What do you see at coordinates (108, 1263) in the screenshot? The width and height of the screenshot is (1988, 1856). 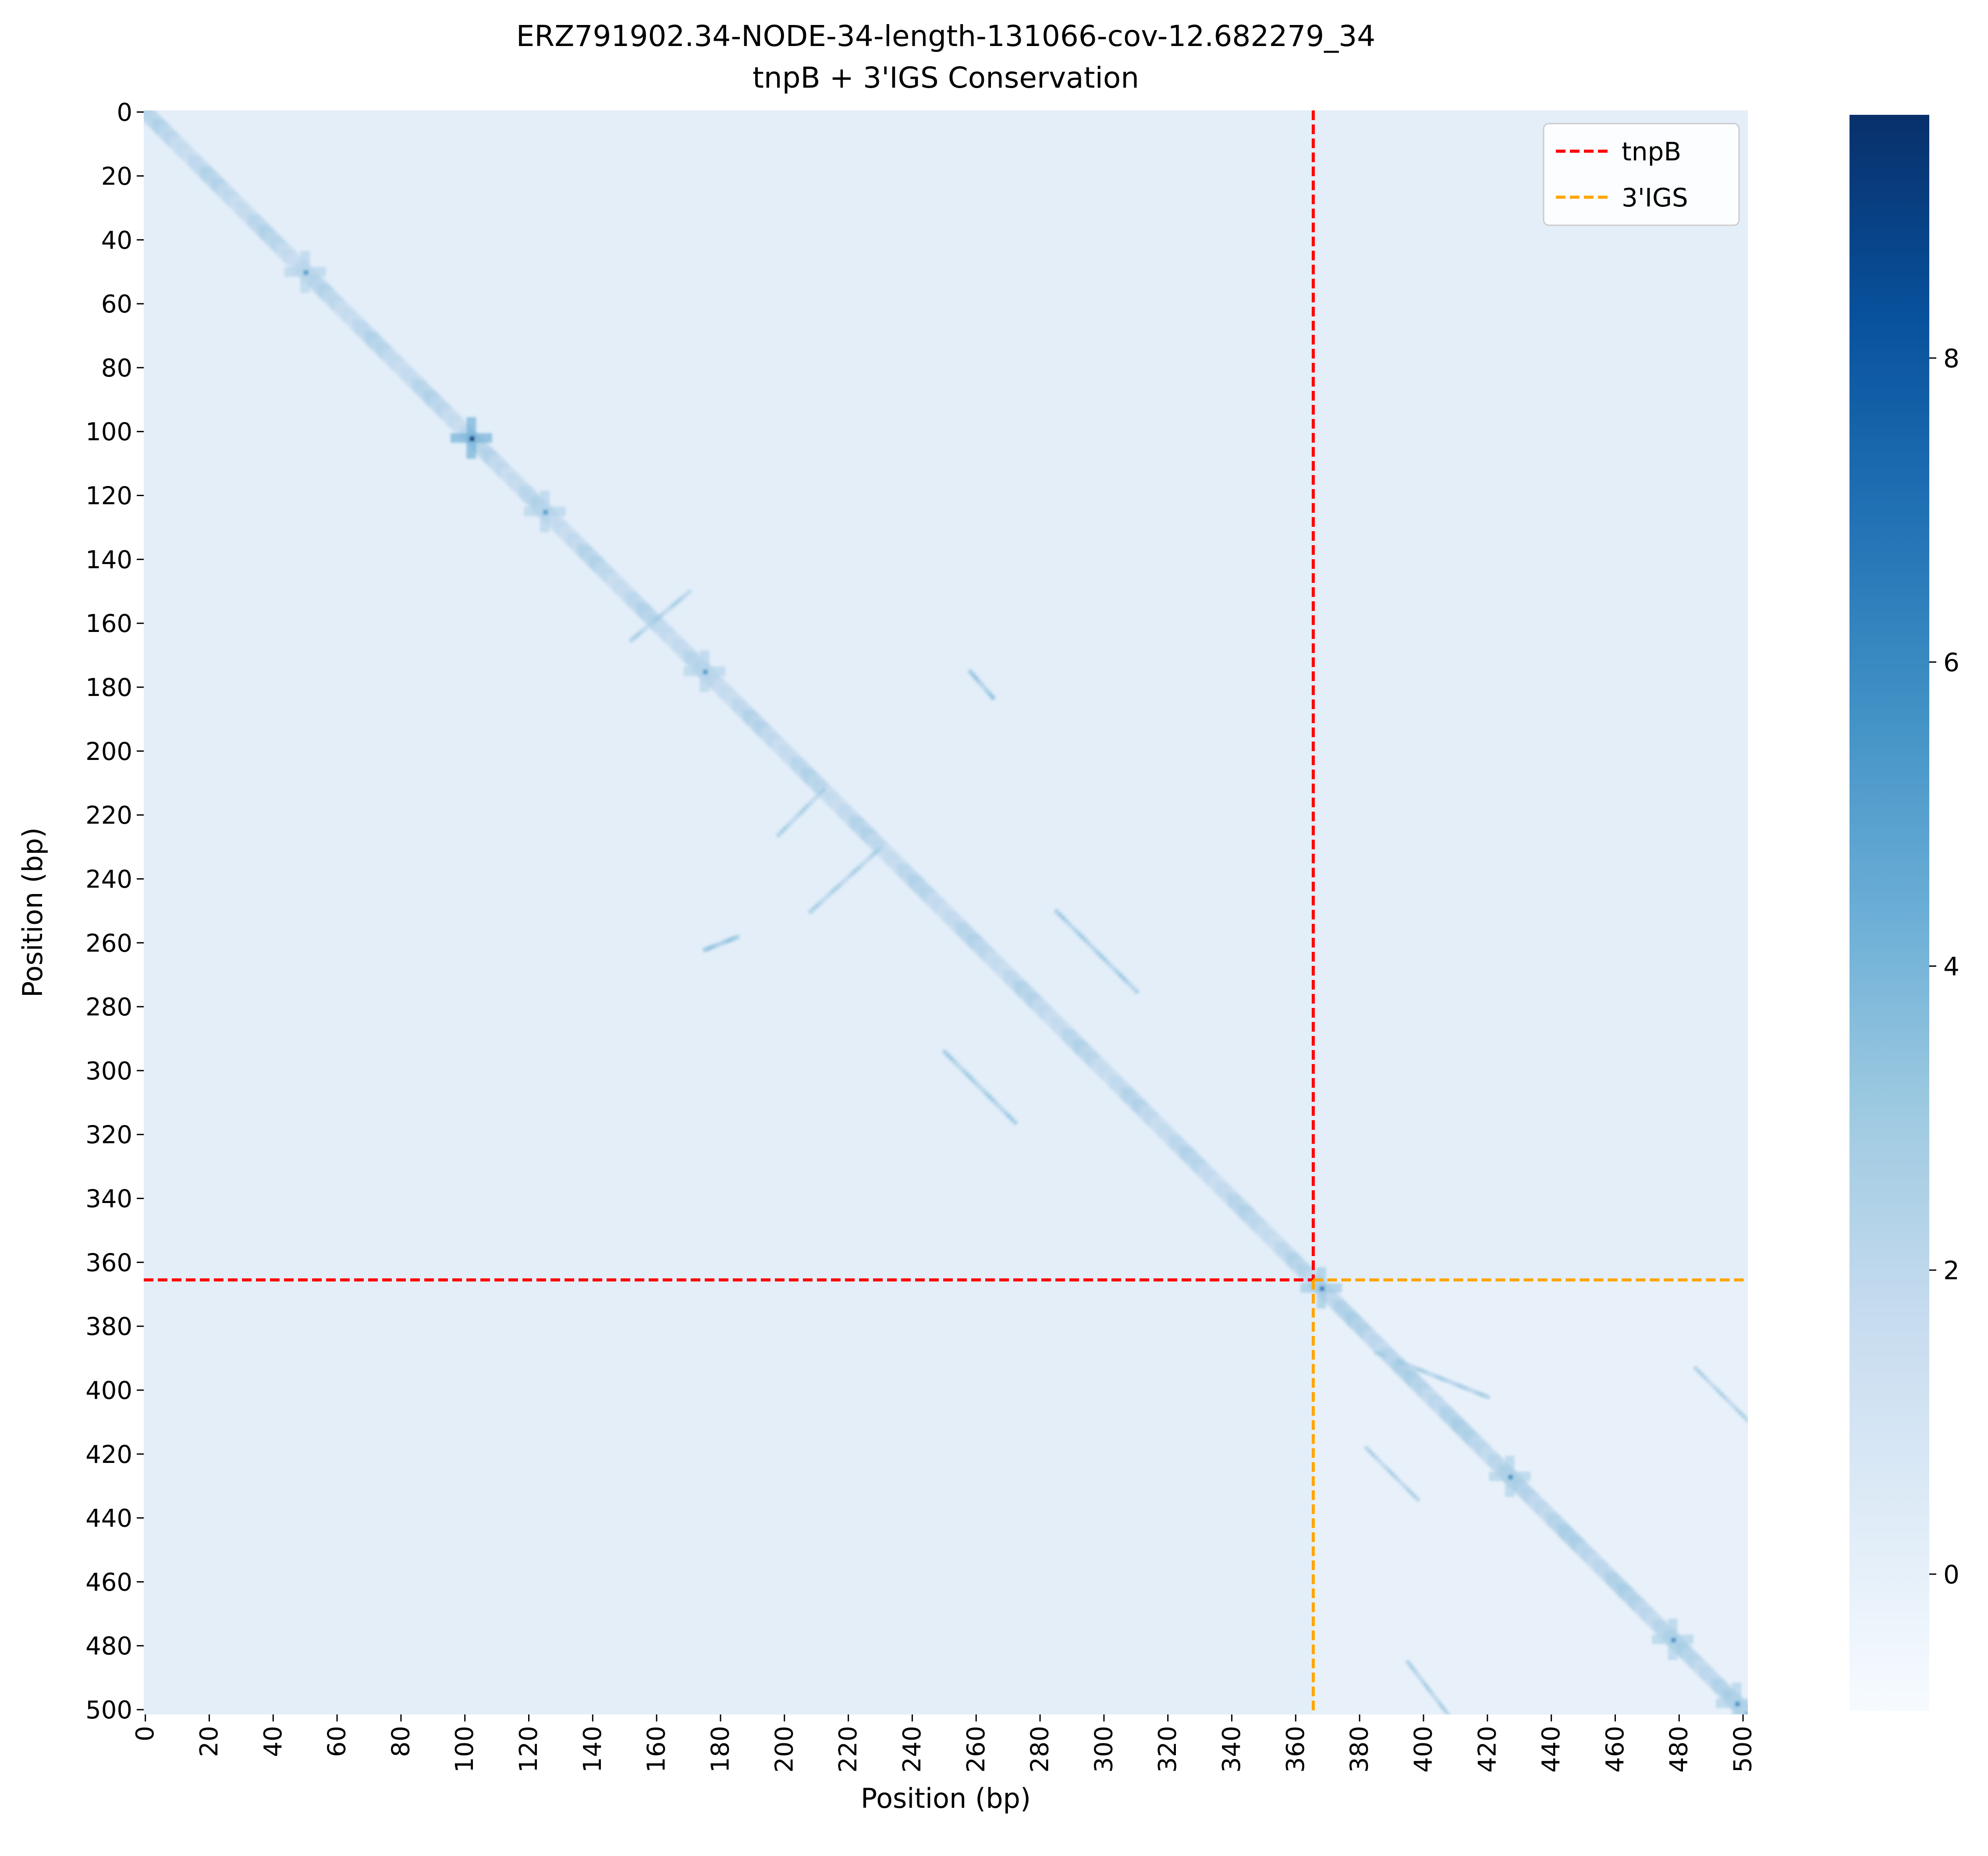 I see `y-tick-label: 360` at bounding box center [108, 1263].